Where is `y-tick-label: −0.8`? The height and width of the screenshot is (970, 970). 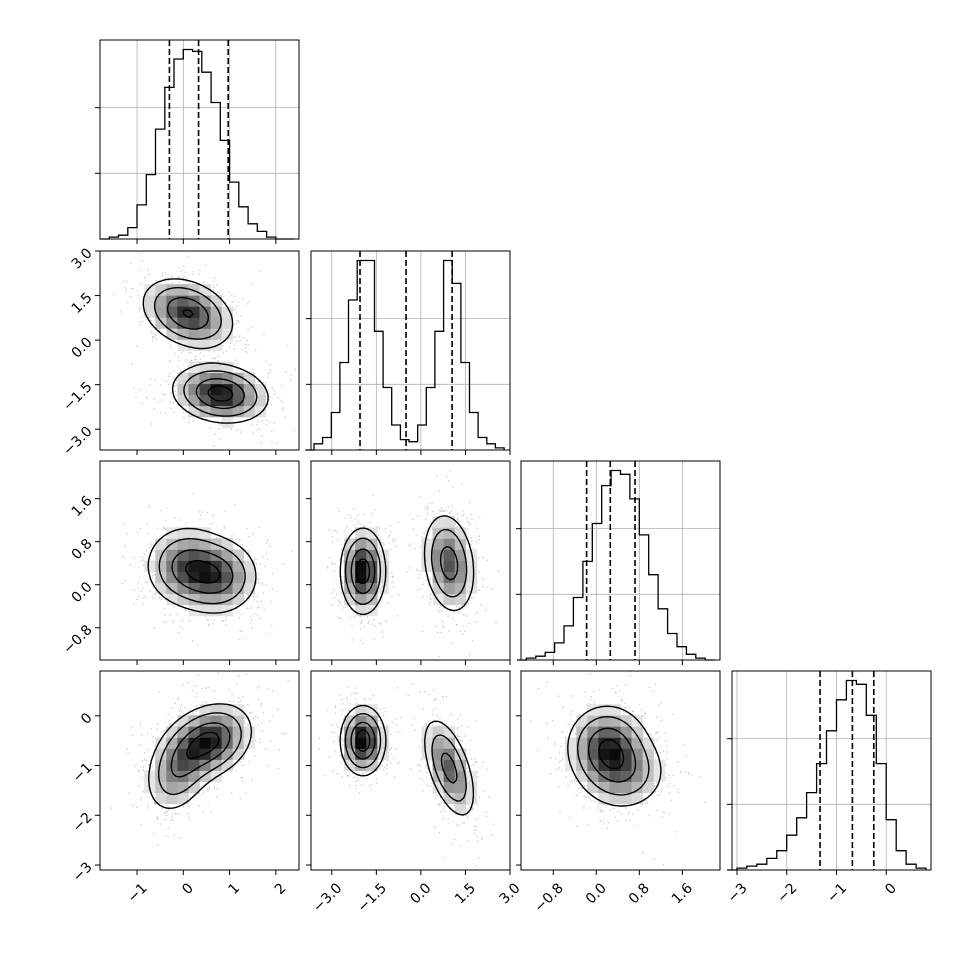
y-tick-label: −0.8 is located at coordinates (77, 639).